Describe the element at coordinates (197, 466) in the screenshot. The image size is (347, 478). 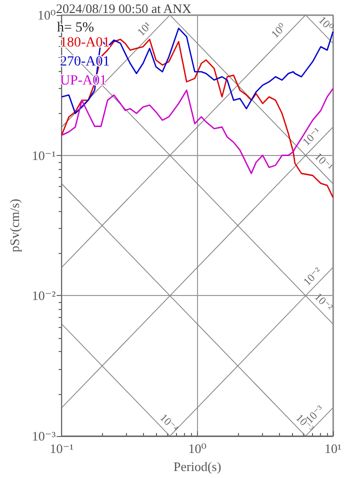
I see `x-axis-title: Period(s)` at that location.